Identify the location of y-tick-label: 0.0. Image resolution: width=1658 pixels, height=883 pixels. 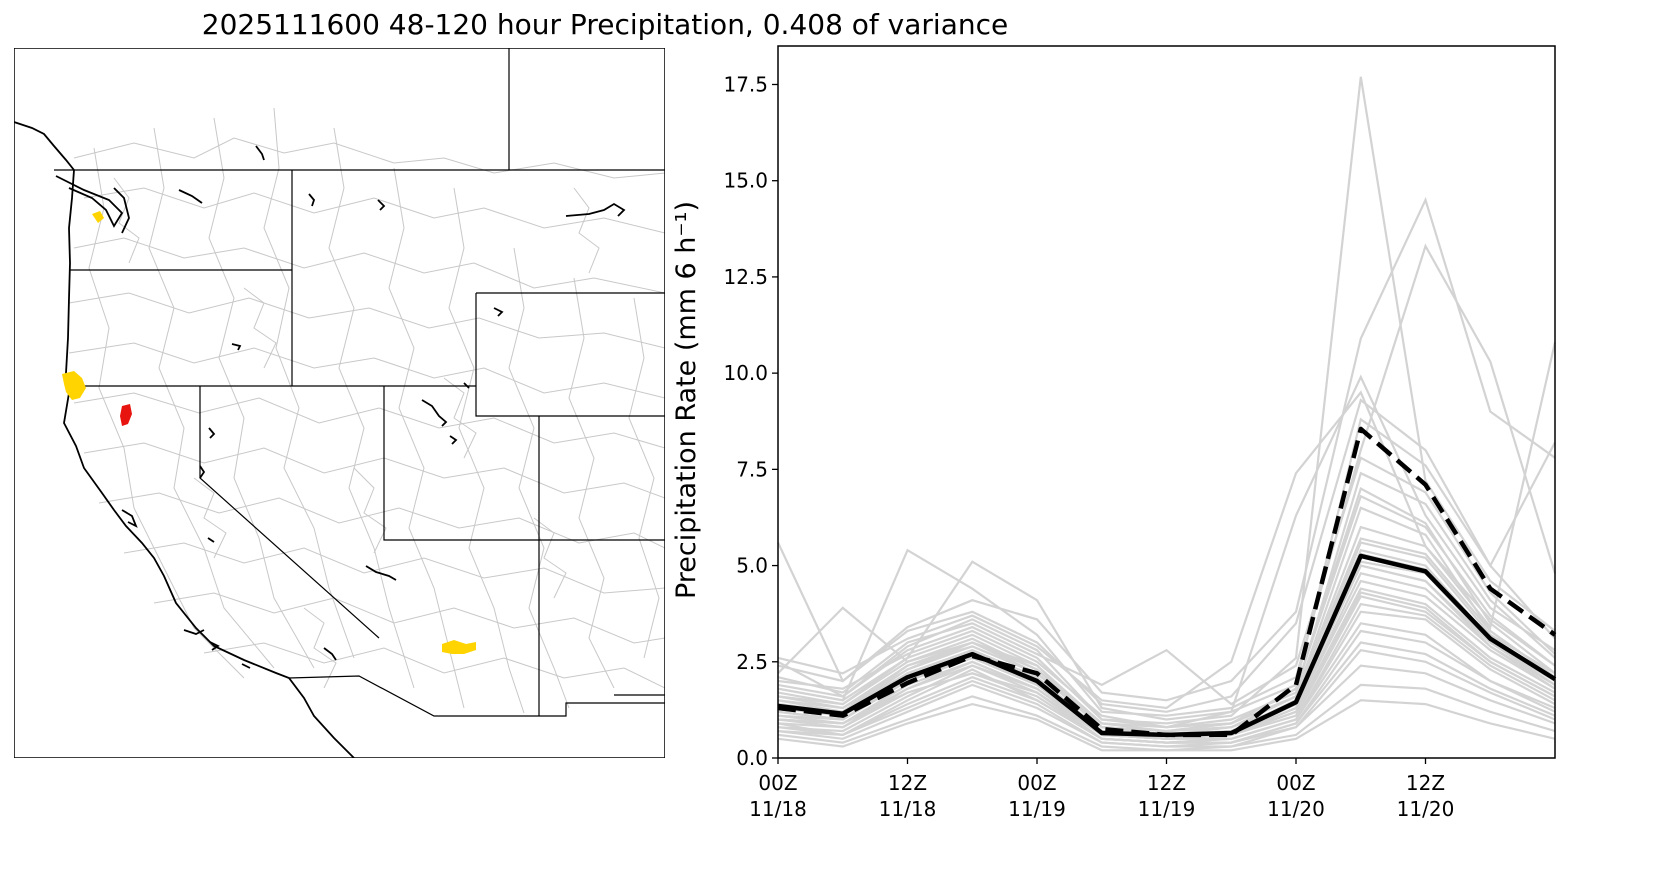
(752, 758).